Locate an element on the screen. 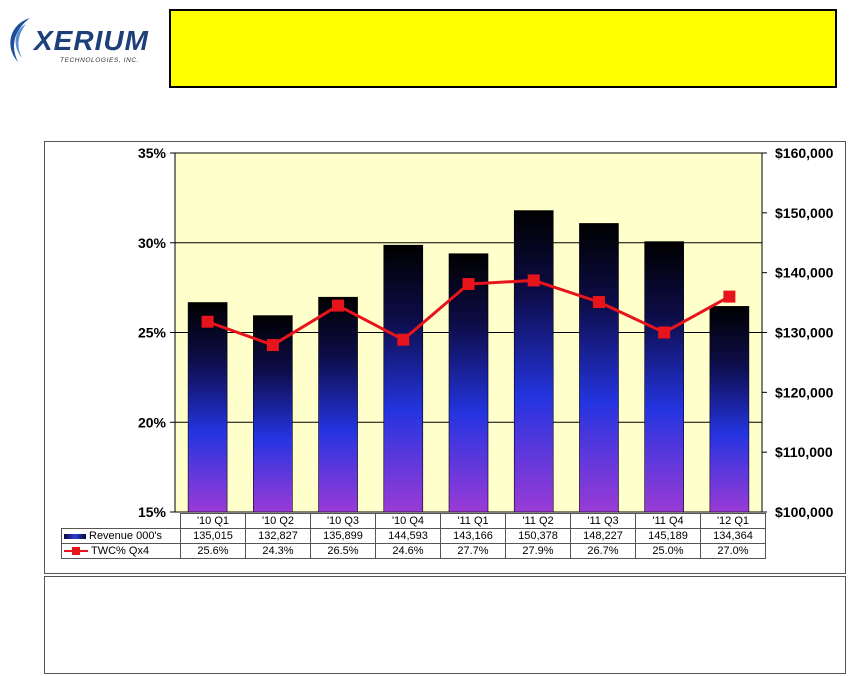 Image resolution: width=850 pixels, height=676 pixels. xerium-logo: XERIUM TECHNOLOGIES, INC. is located at coordinates (79, 41).